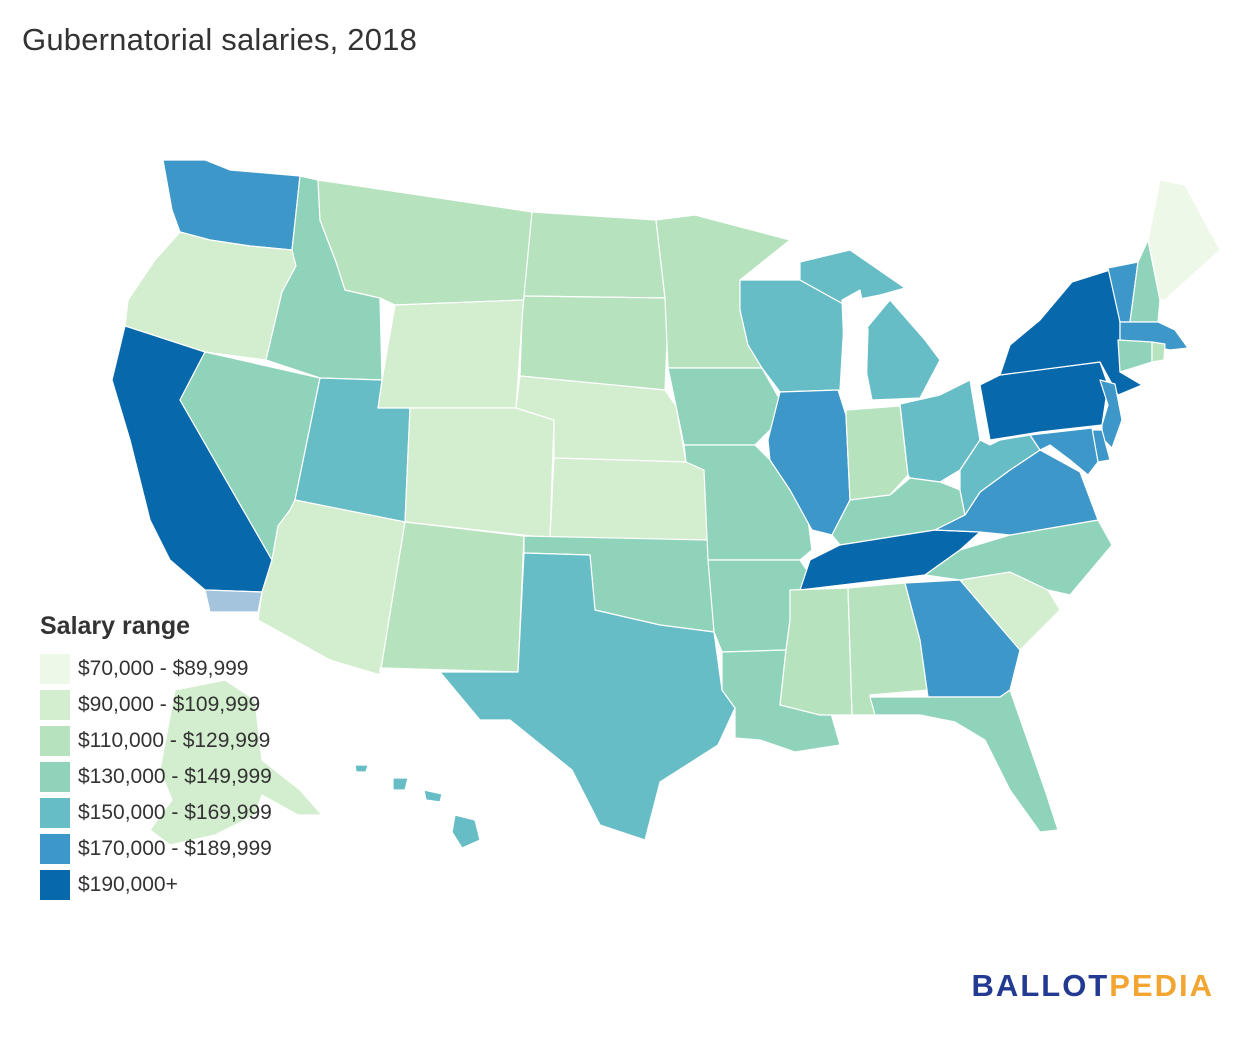  I want to click on state-ia, so click(724, 406).